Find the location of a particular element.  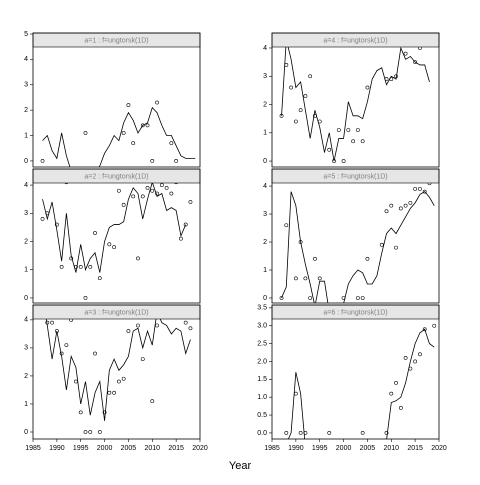

y-tick-label: 3 is located at coordinates (26, 213).